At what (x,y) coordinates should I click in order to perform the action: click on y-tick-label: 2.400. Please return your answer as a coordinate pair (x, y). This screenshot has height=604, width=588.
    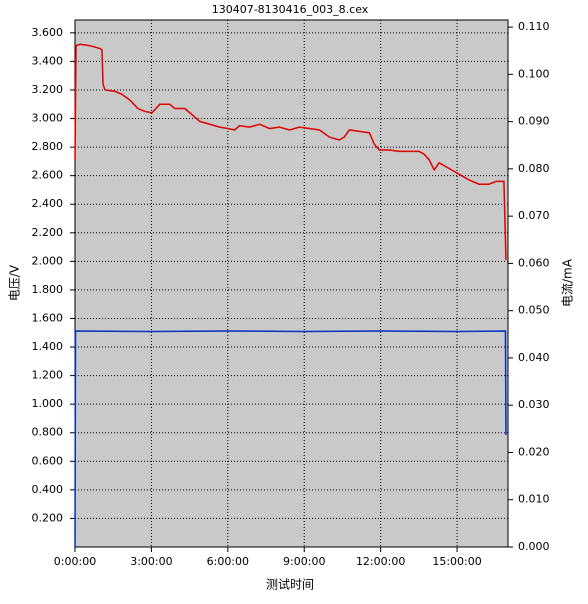
    Looking at the image, I should click on (48, 203).